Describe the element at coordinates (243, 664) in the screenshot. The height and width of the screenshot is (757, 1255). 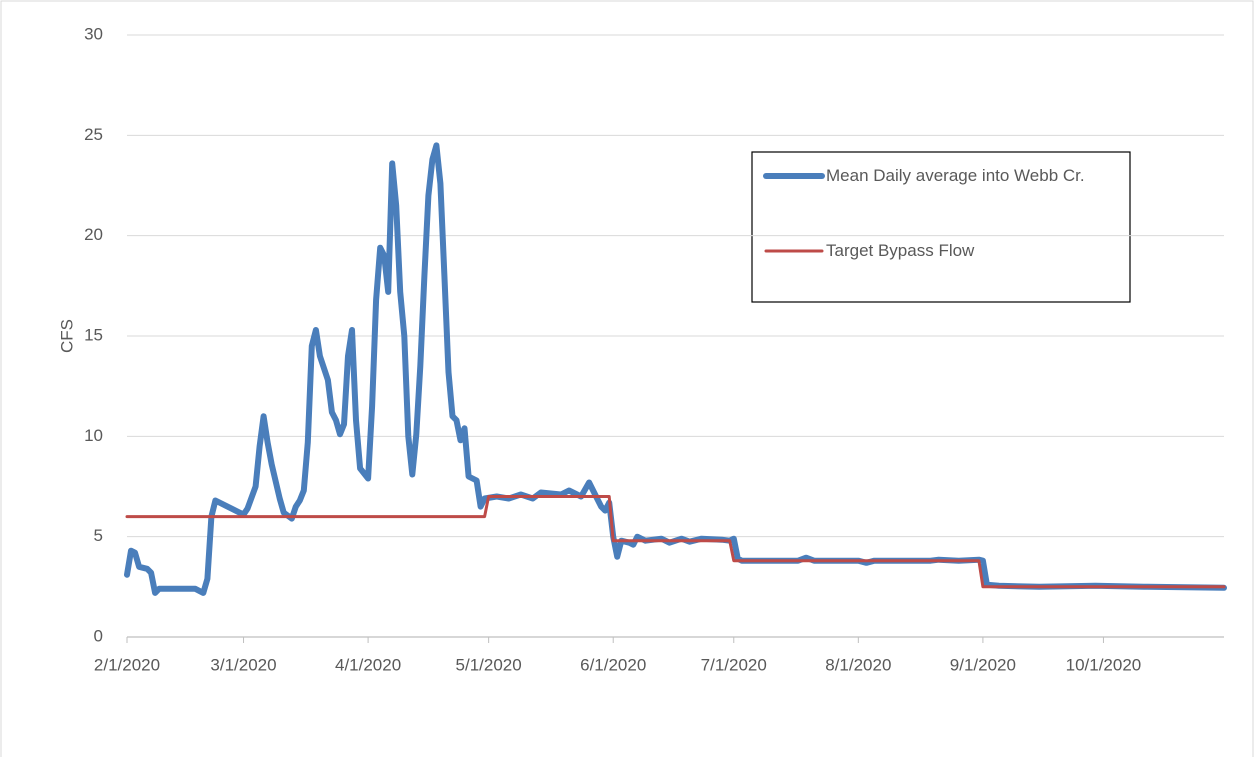
I see `x-tick-label: 3/1/2020` at that location.